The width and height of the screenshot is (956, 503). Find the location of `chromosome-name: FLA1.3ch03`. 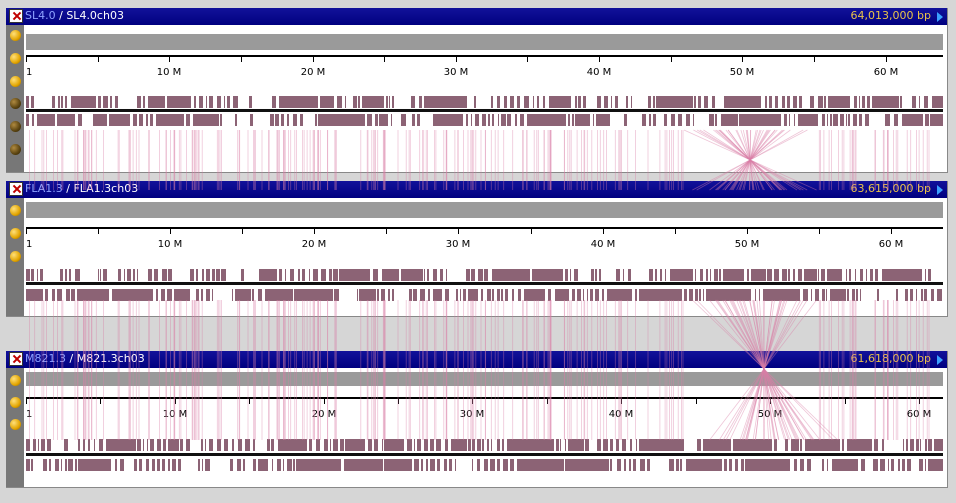

chromosome-name: FLA1.3ch03 is located at coordinates (106, 188).